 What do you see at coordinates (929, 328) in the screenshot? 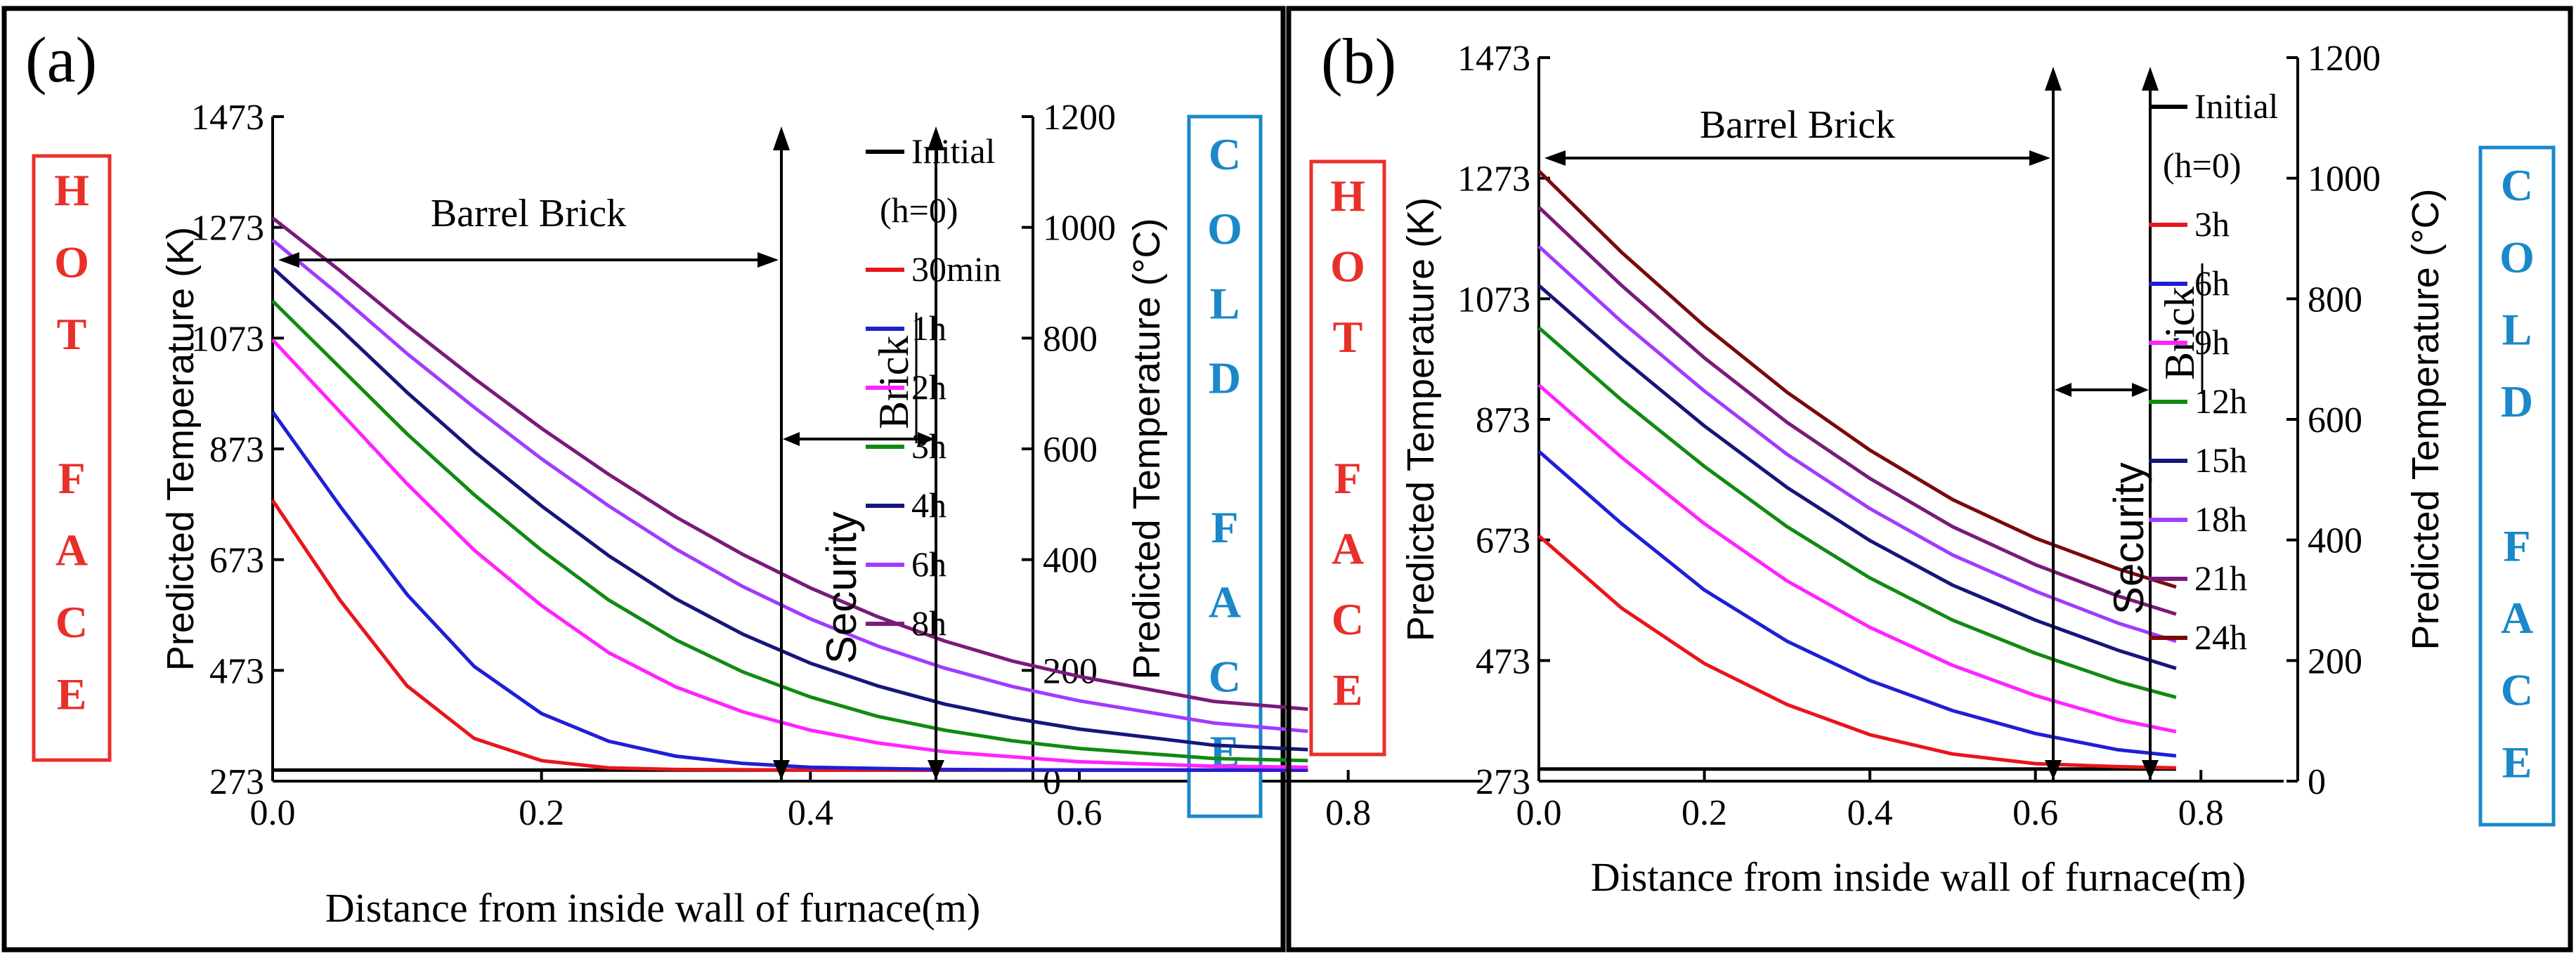
I see `legend-label: 1h` at bounding box center [929, 328].